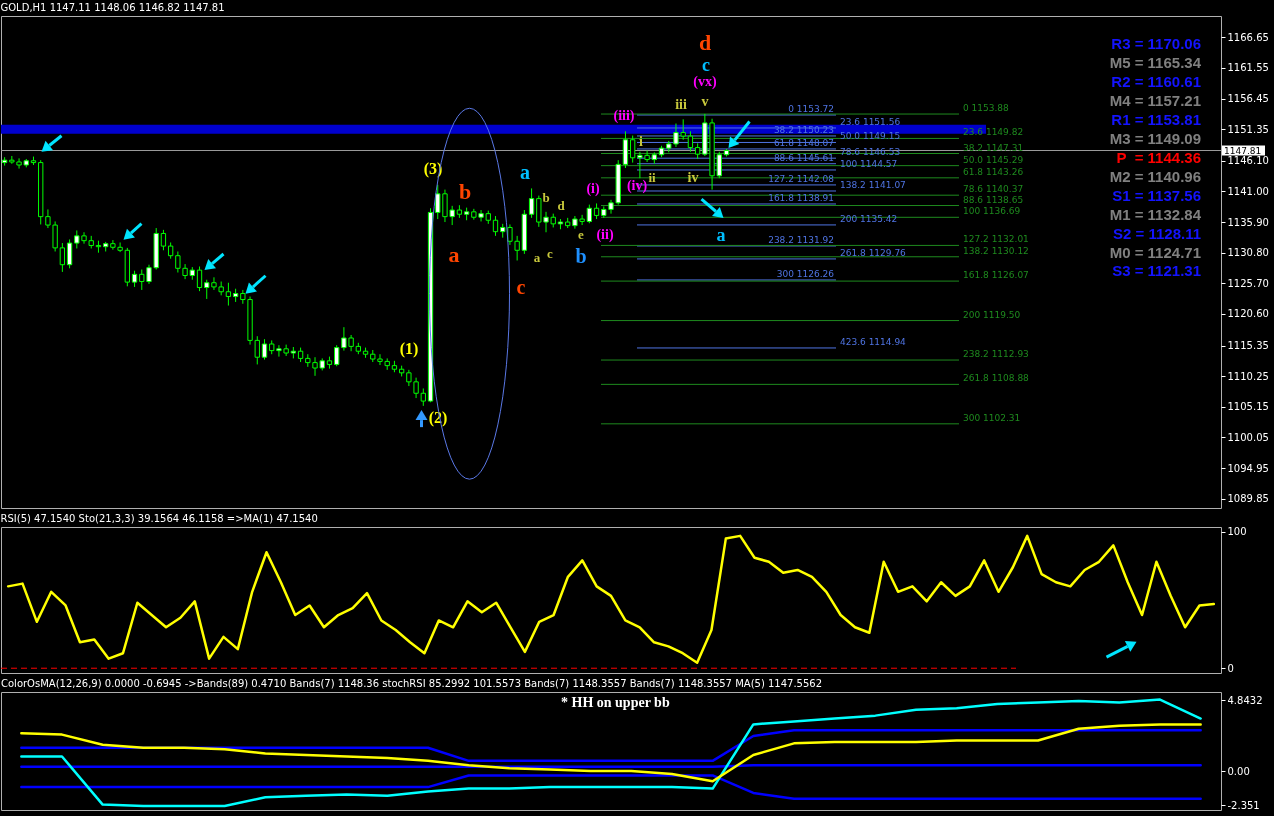 The height and width of the screenshot is (816, 1274). I want to click on annotation: (vx), so click(705, 82).